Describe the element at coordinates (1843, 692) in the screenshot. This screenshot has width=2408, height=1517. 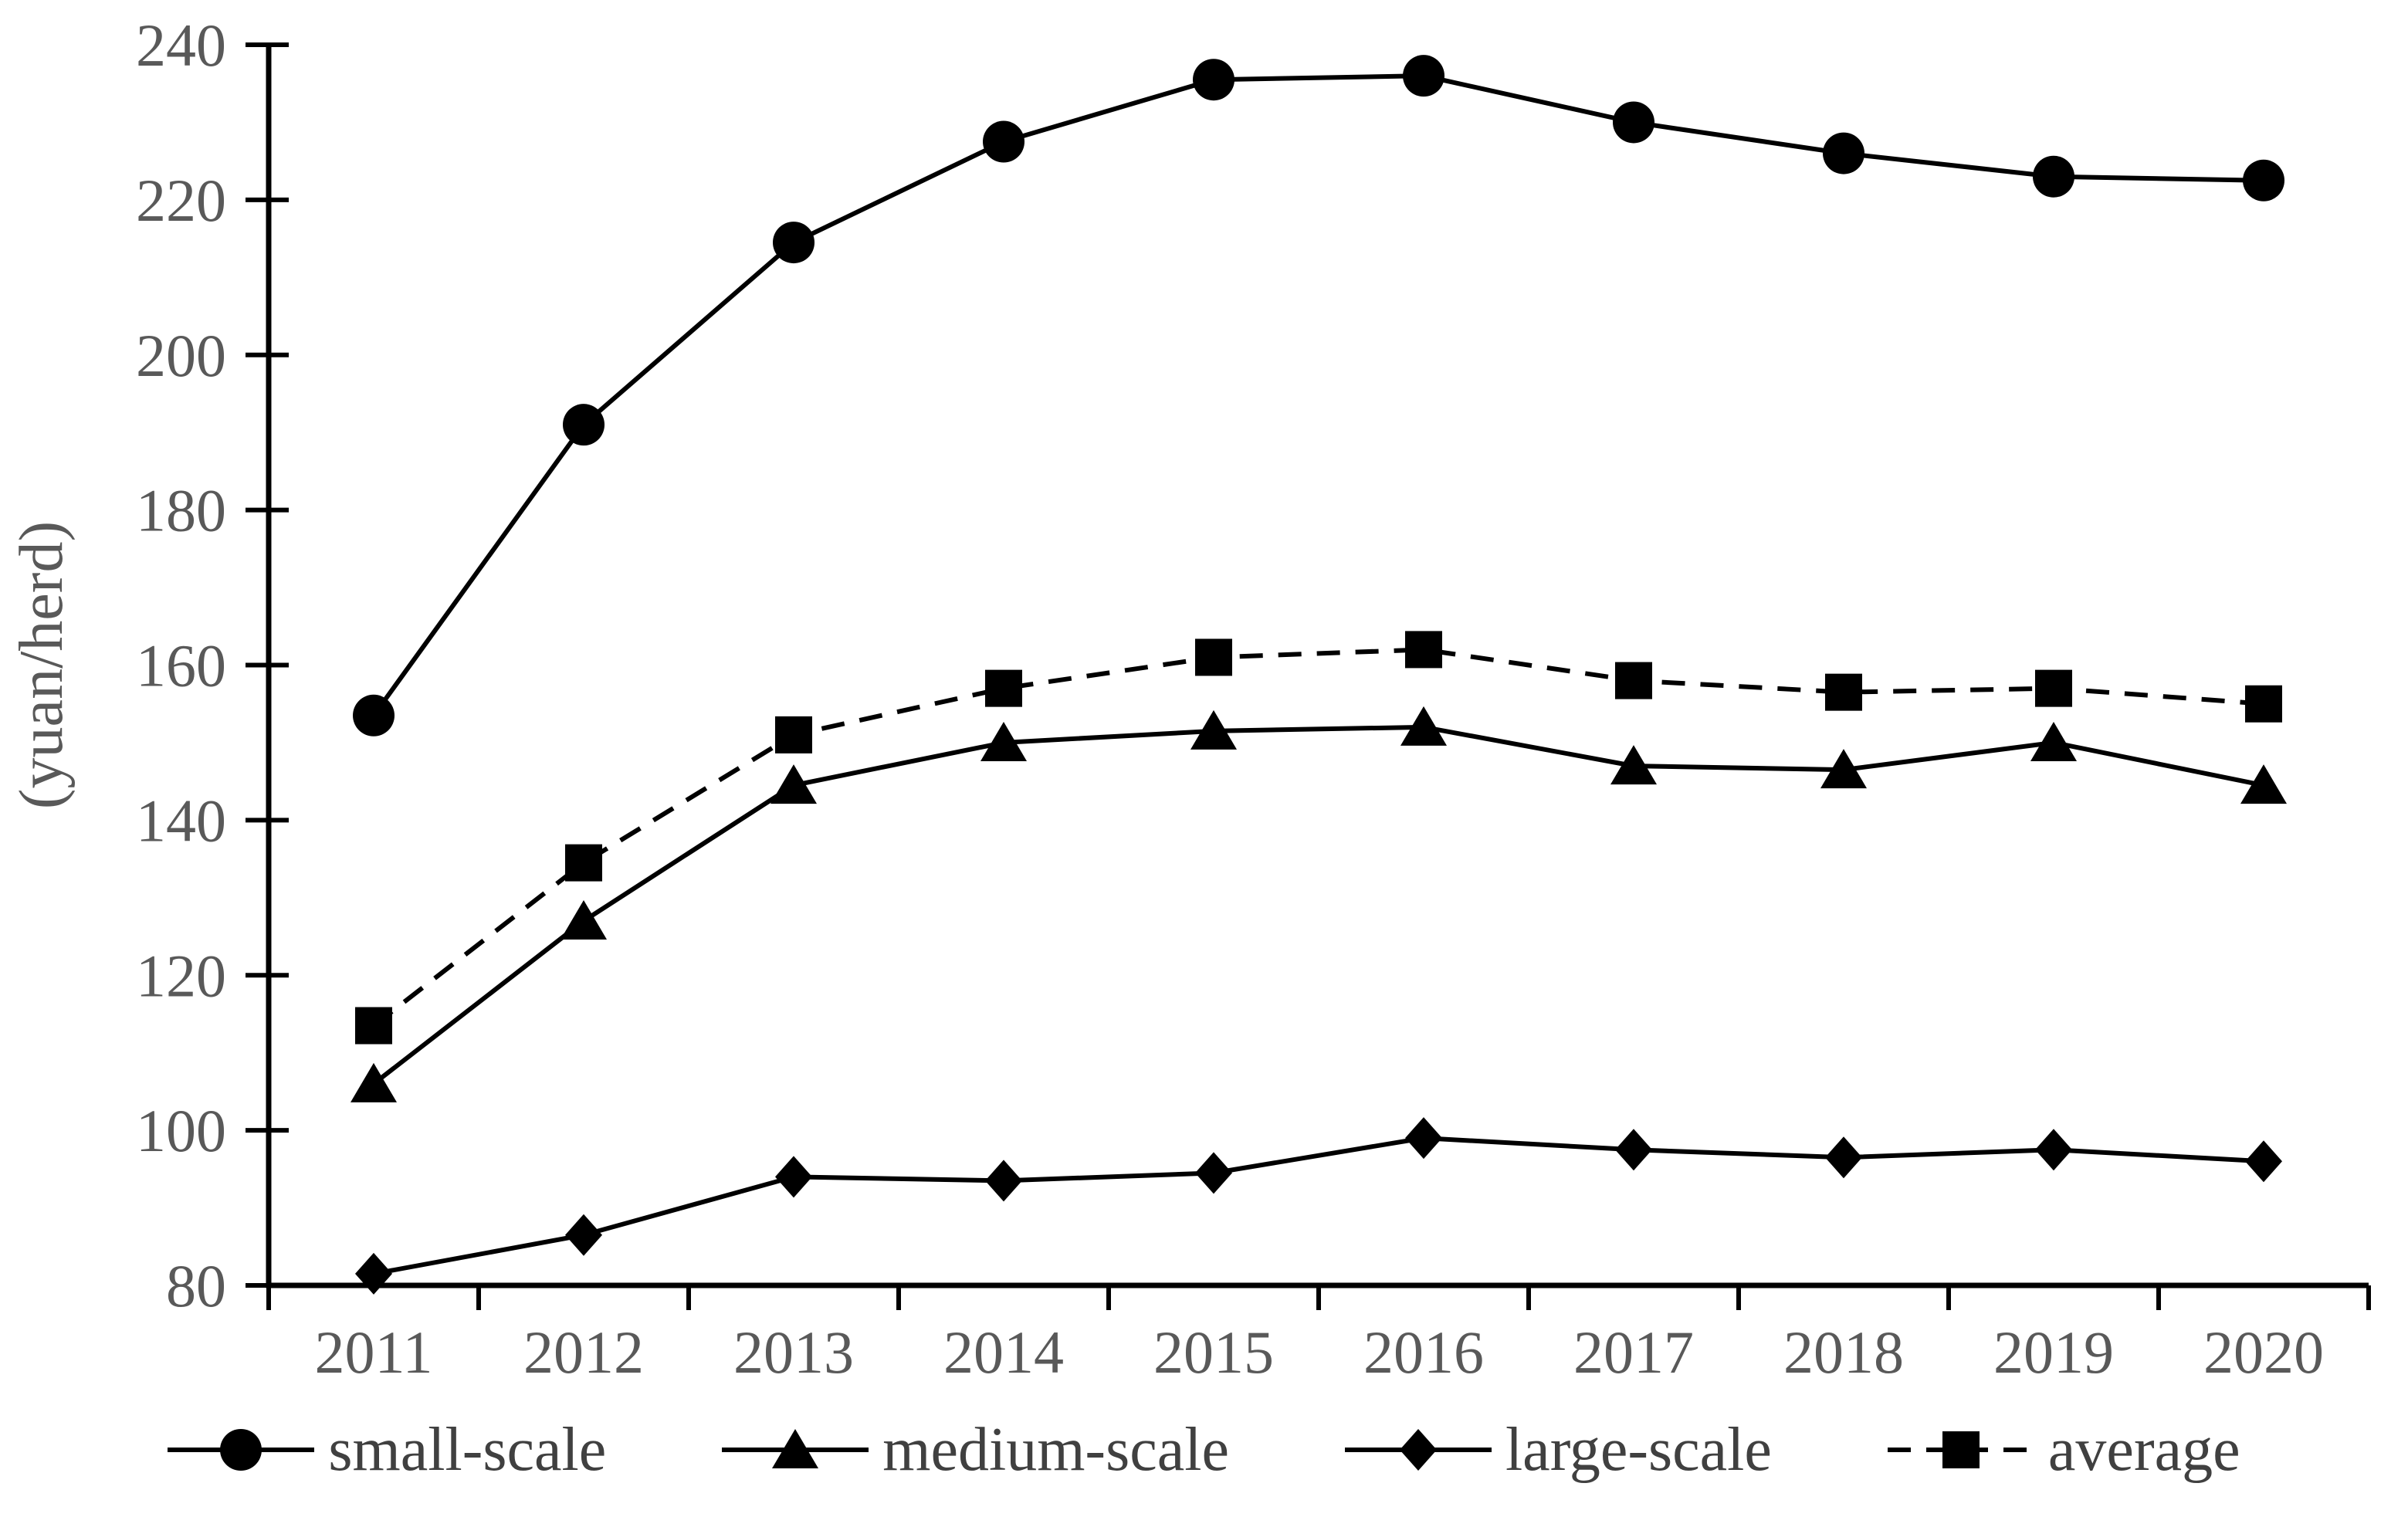
I see `marker-average-2018` at that location.